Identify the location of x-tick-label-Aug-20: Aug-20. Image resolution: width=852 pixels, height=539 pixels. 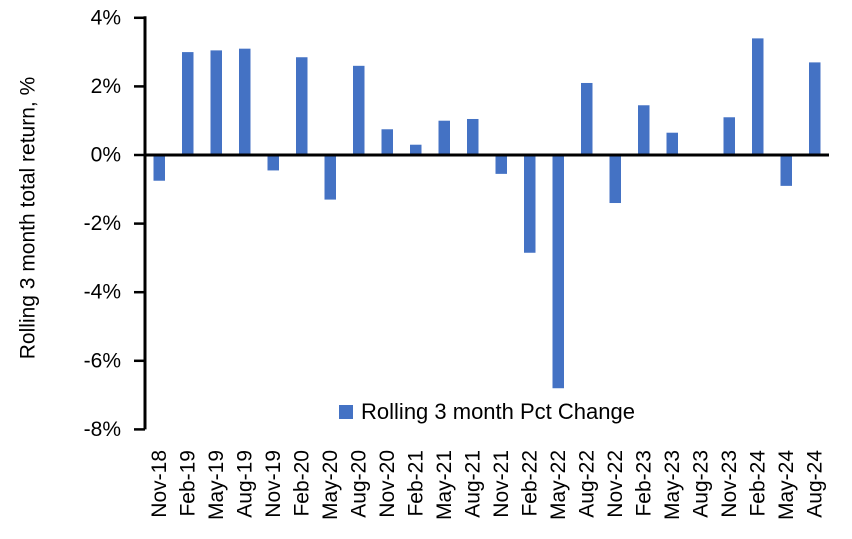
(358, 484).